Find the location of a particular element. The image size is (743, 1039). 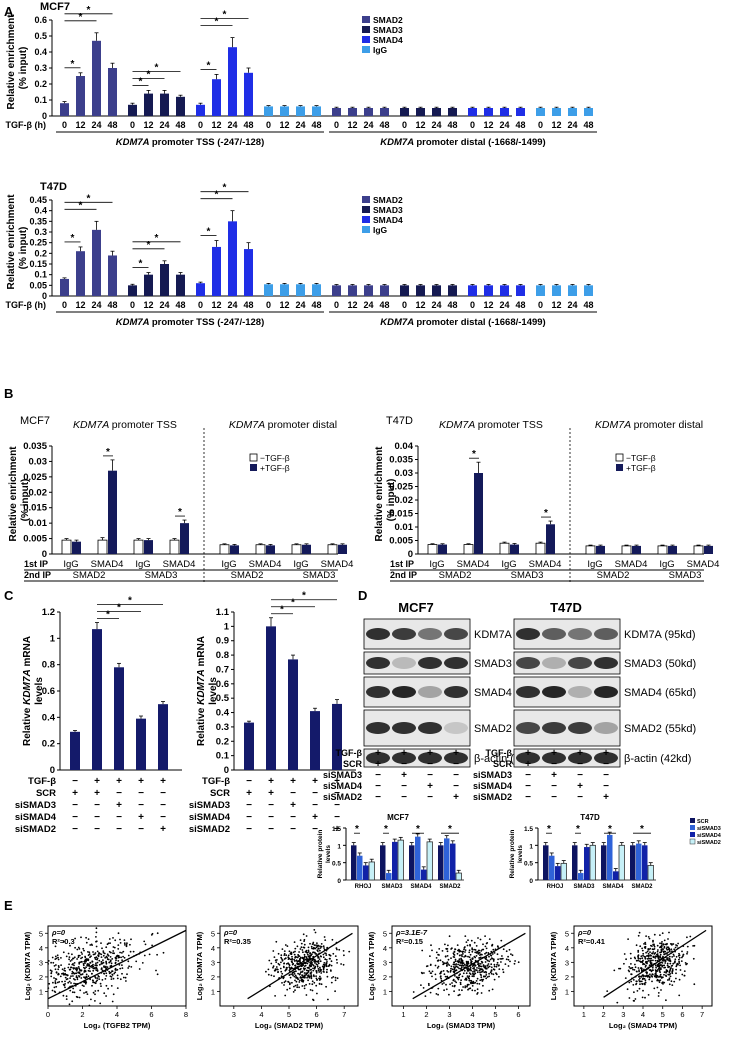

c-t47d-row-mark: − is located at coordinates (293, 817).